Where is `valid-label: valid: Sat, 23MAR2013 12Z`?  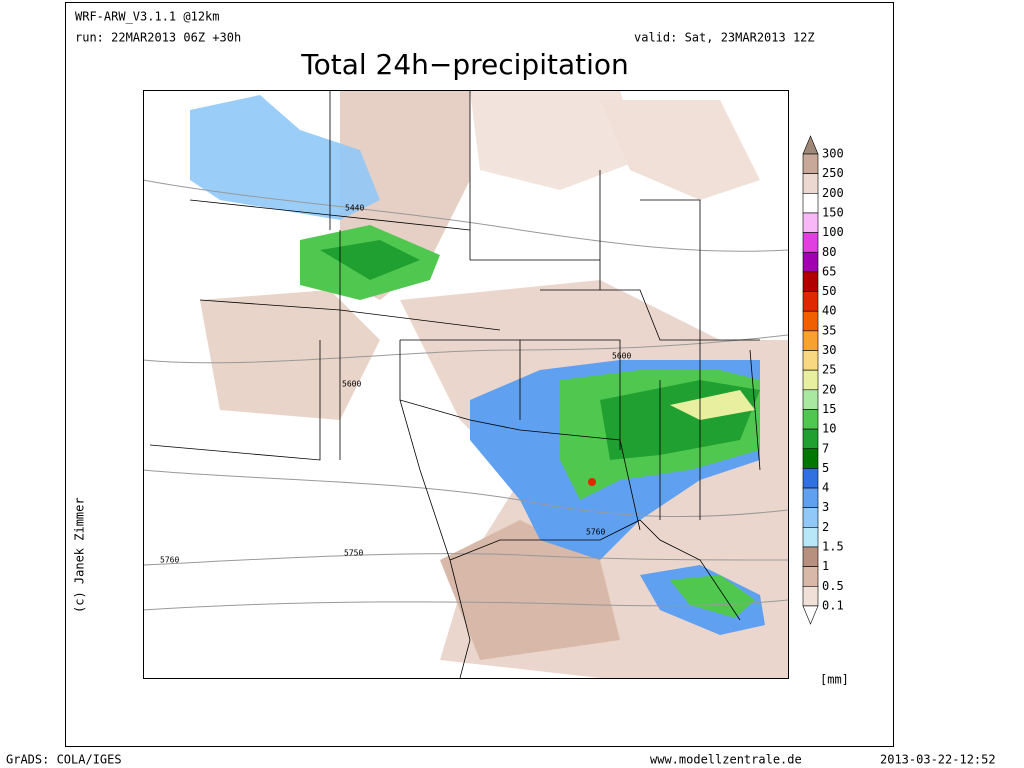
valid-label: valid: Sat, 23MAR2013 12Z is located at coordinates (724, 38).